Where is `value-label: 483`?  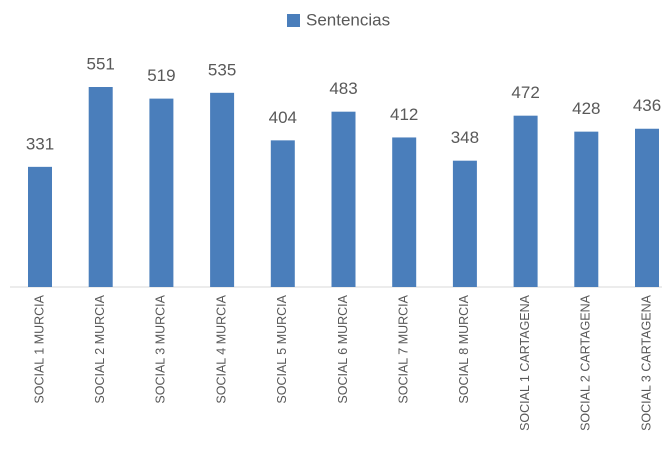 value-label: 483 is located at coordinates (343, 88).